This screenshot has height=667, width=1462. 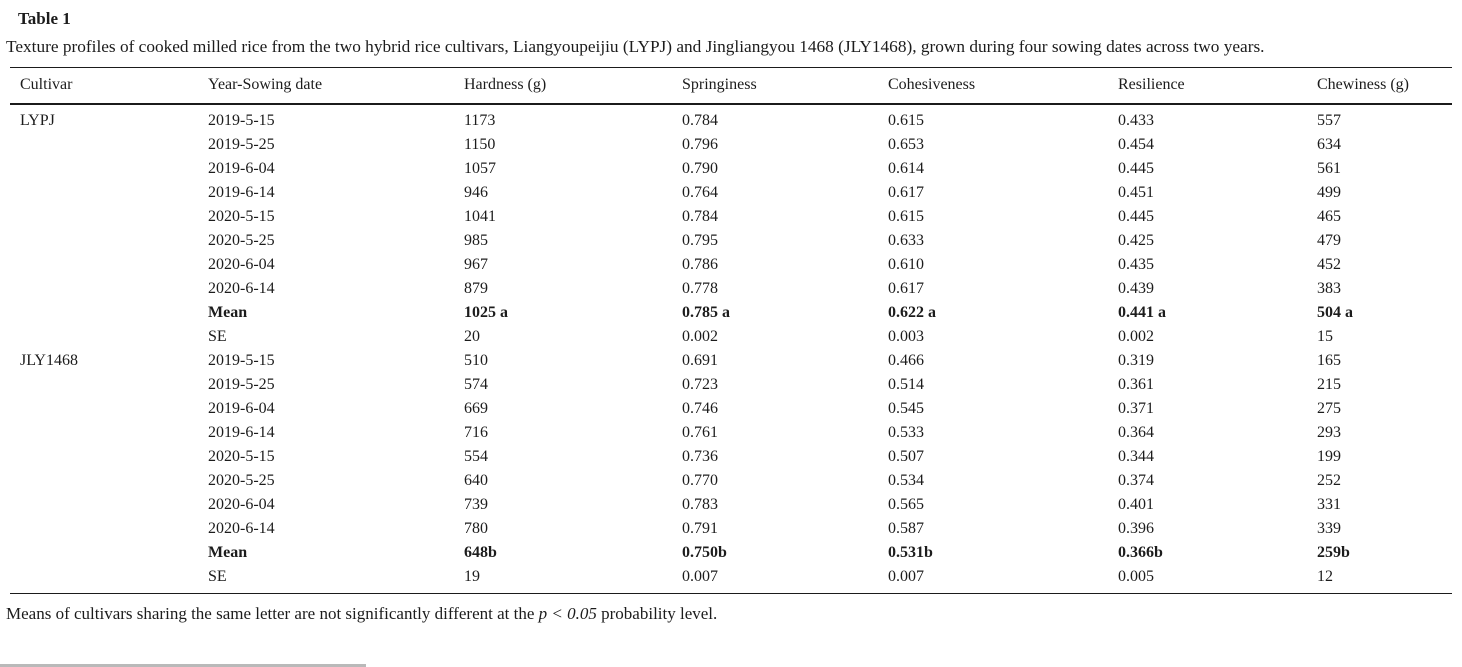 What do you see at coordinates (1136, 480) in the screenshot?
I see `table-cell: 0.374` at bounding box center [1136, 480].